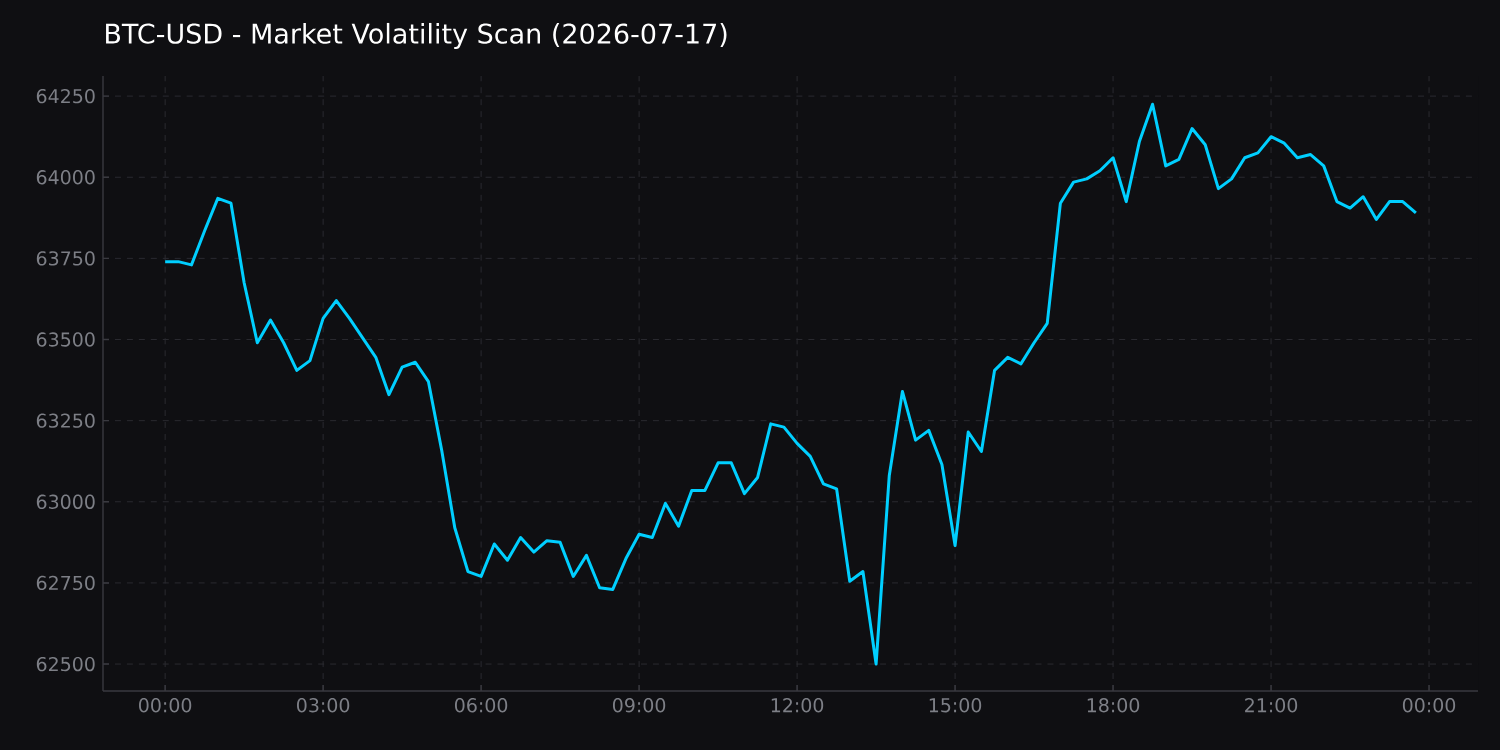 Image resolution: width=1500 pixels, height=750 pixels. I want to click on x-tick-label: 06:00, so click(481, 705).